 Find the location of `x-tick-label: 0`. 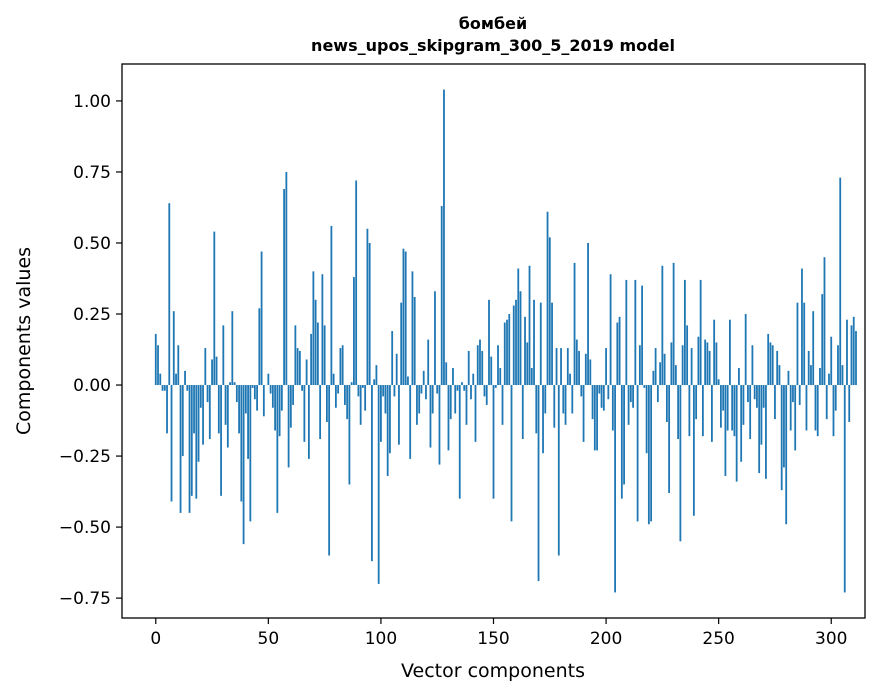

x-tick-label: 0 is located at coordinates (155, 639).